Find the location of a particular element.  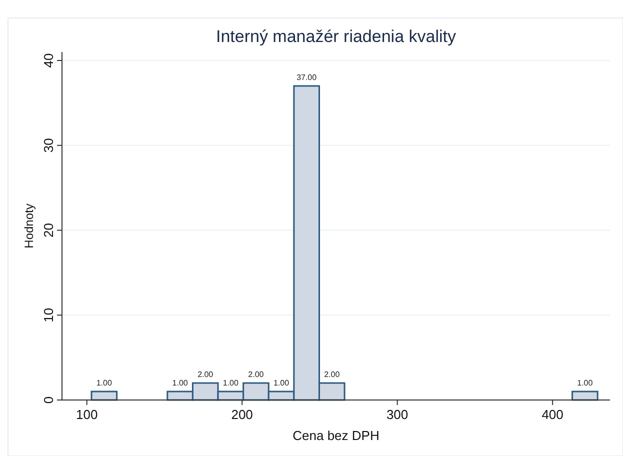

y-axis-title: Hodnoty is located at coordinates (29, 226).